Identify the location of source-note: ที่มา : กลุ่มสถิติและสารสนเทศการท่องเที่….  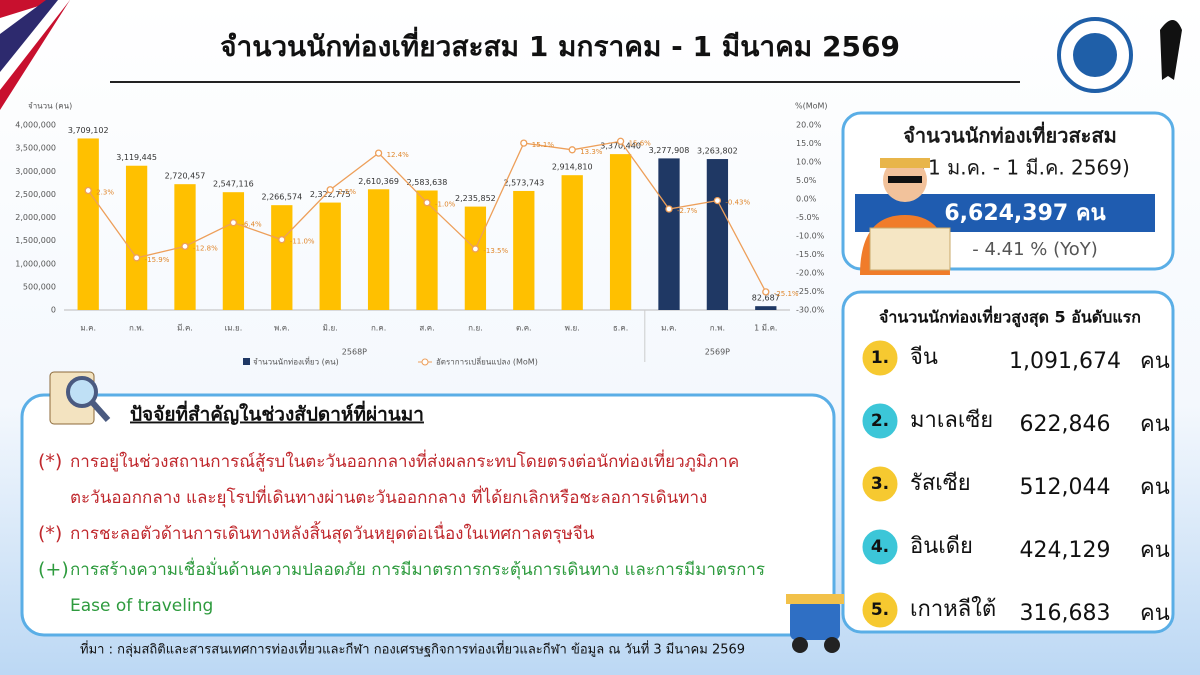
(412, 649).